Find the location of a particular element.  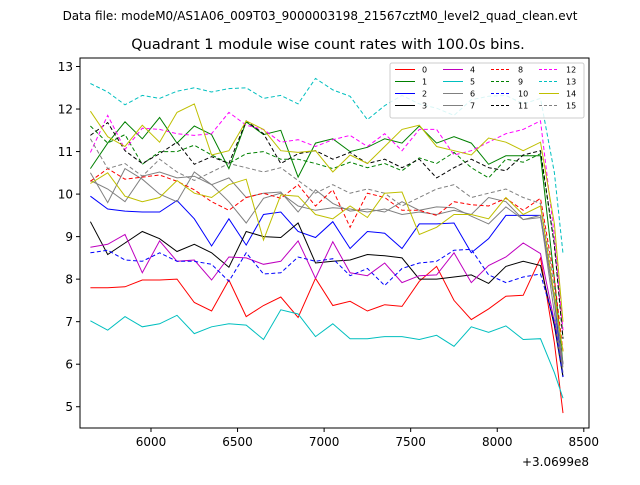

legend-label-1: 1 is located at coordinates (424, 82).